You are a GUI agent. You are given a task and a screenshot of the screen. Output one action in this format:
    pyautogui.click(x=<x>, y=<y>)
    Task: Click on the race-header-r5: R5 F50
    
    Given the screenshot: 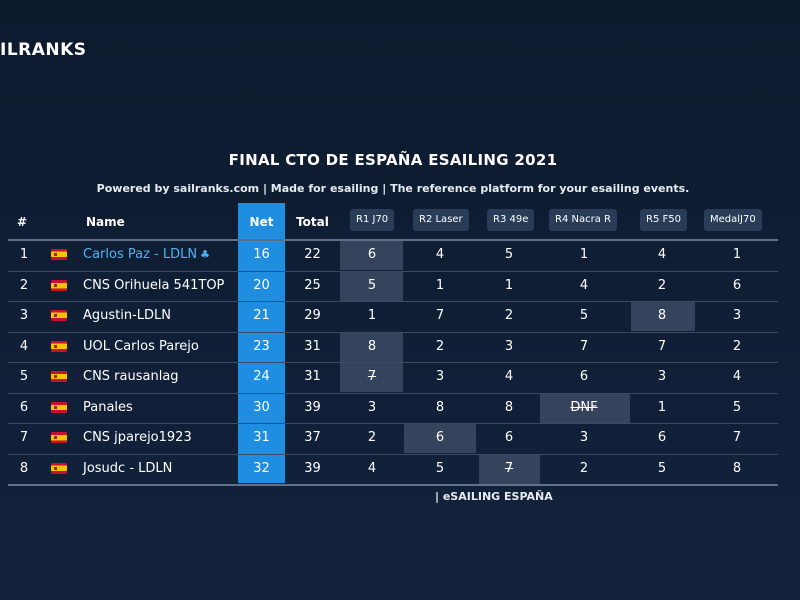 What is the action you would take?
    pyautogui.click(x=663, y=220)
    